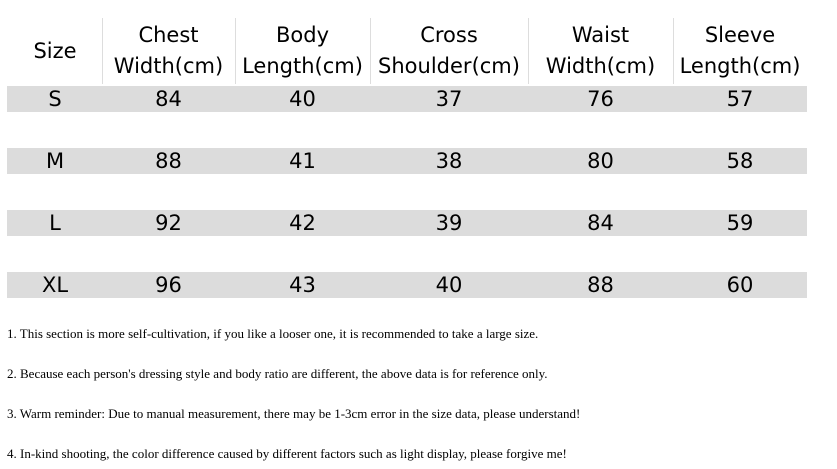 The height and width of the screenshot is (469, 837). I want to click on table-cell: 38, so click(449, 161).